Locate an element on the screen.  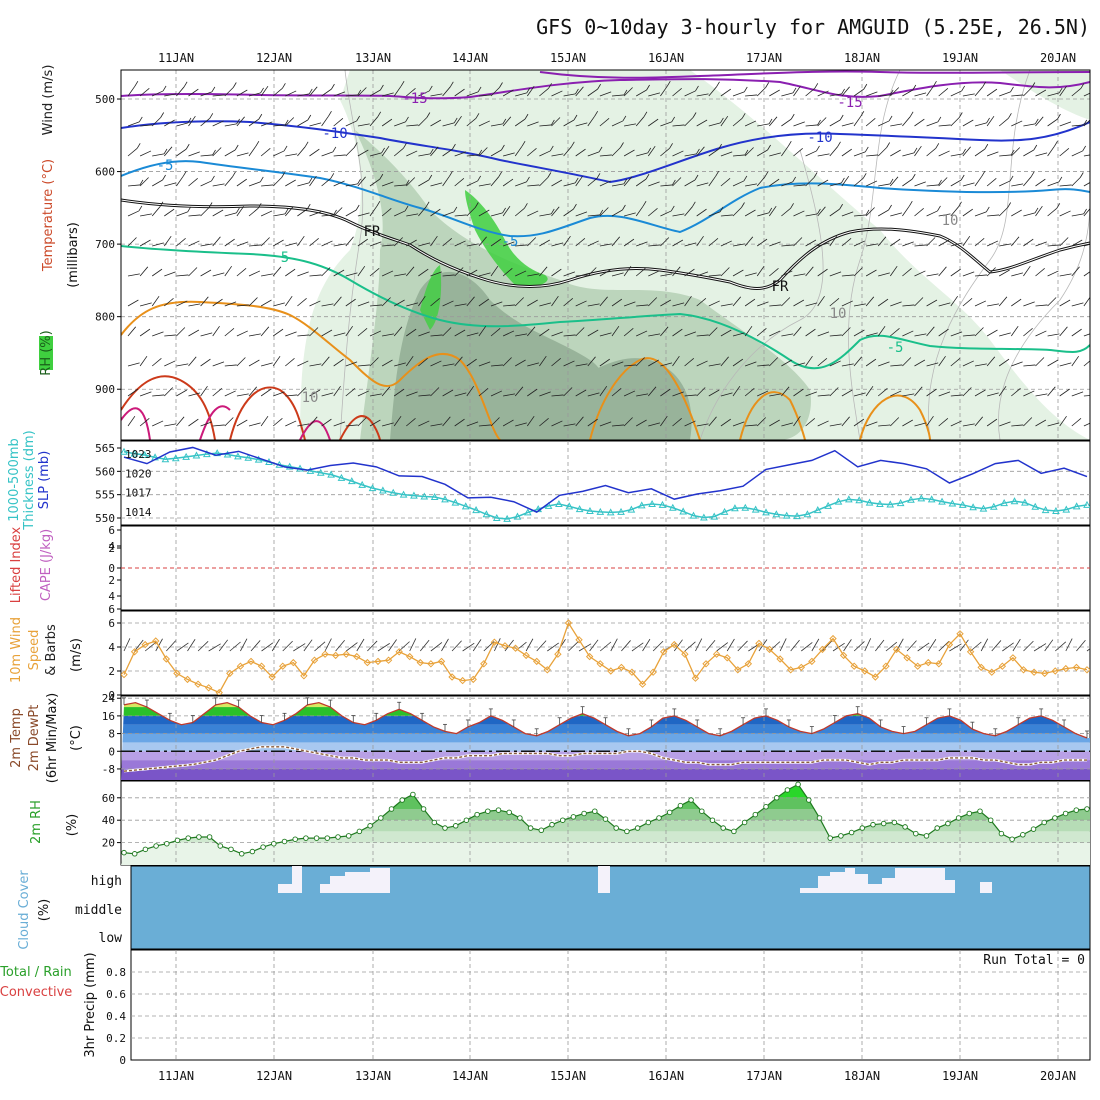
date-label-bottom: 20JAN is located at coordinates (1058, 1076).